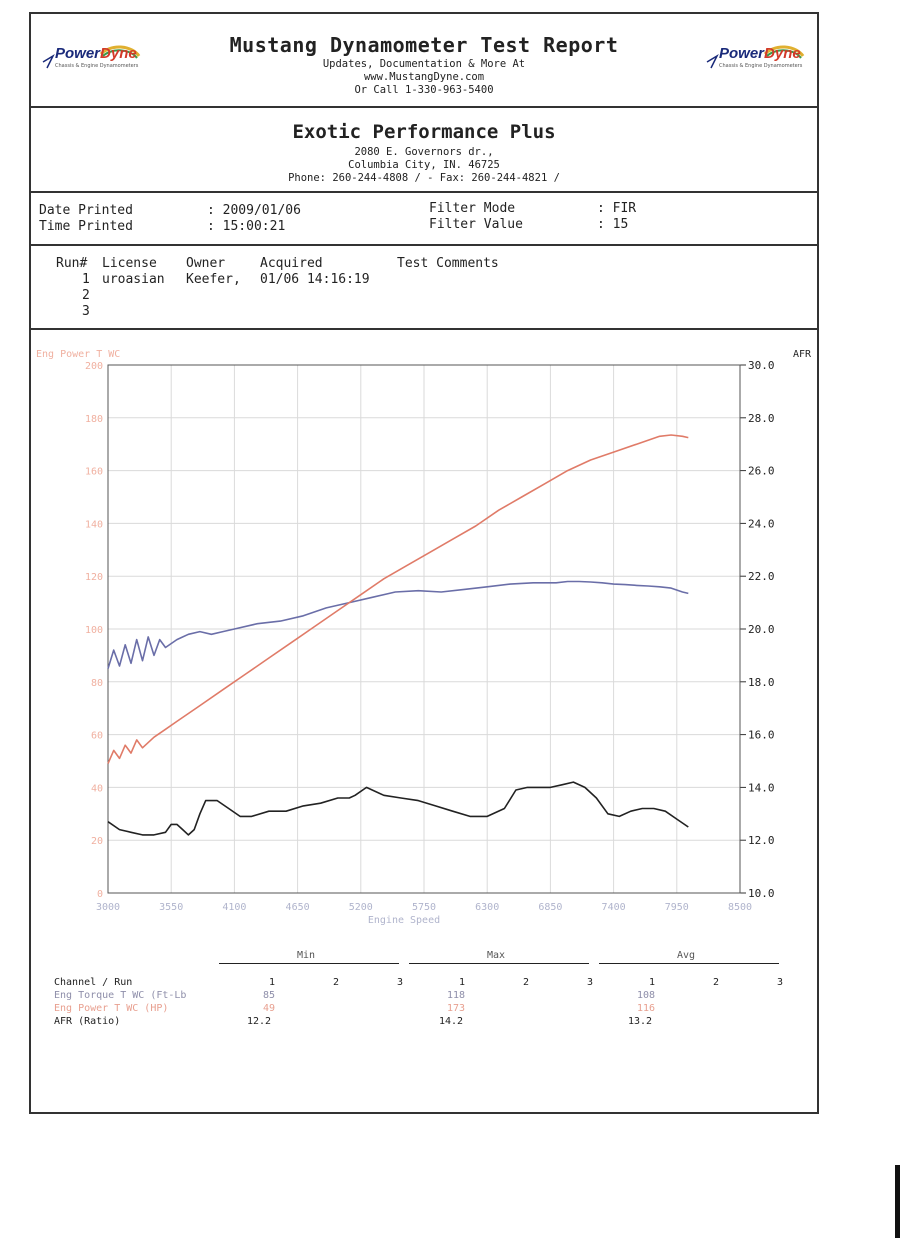  Describe the element at coordinates (118, 53) in the screenshot. I see `logo-left-part2: Dyne` at that location.